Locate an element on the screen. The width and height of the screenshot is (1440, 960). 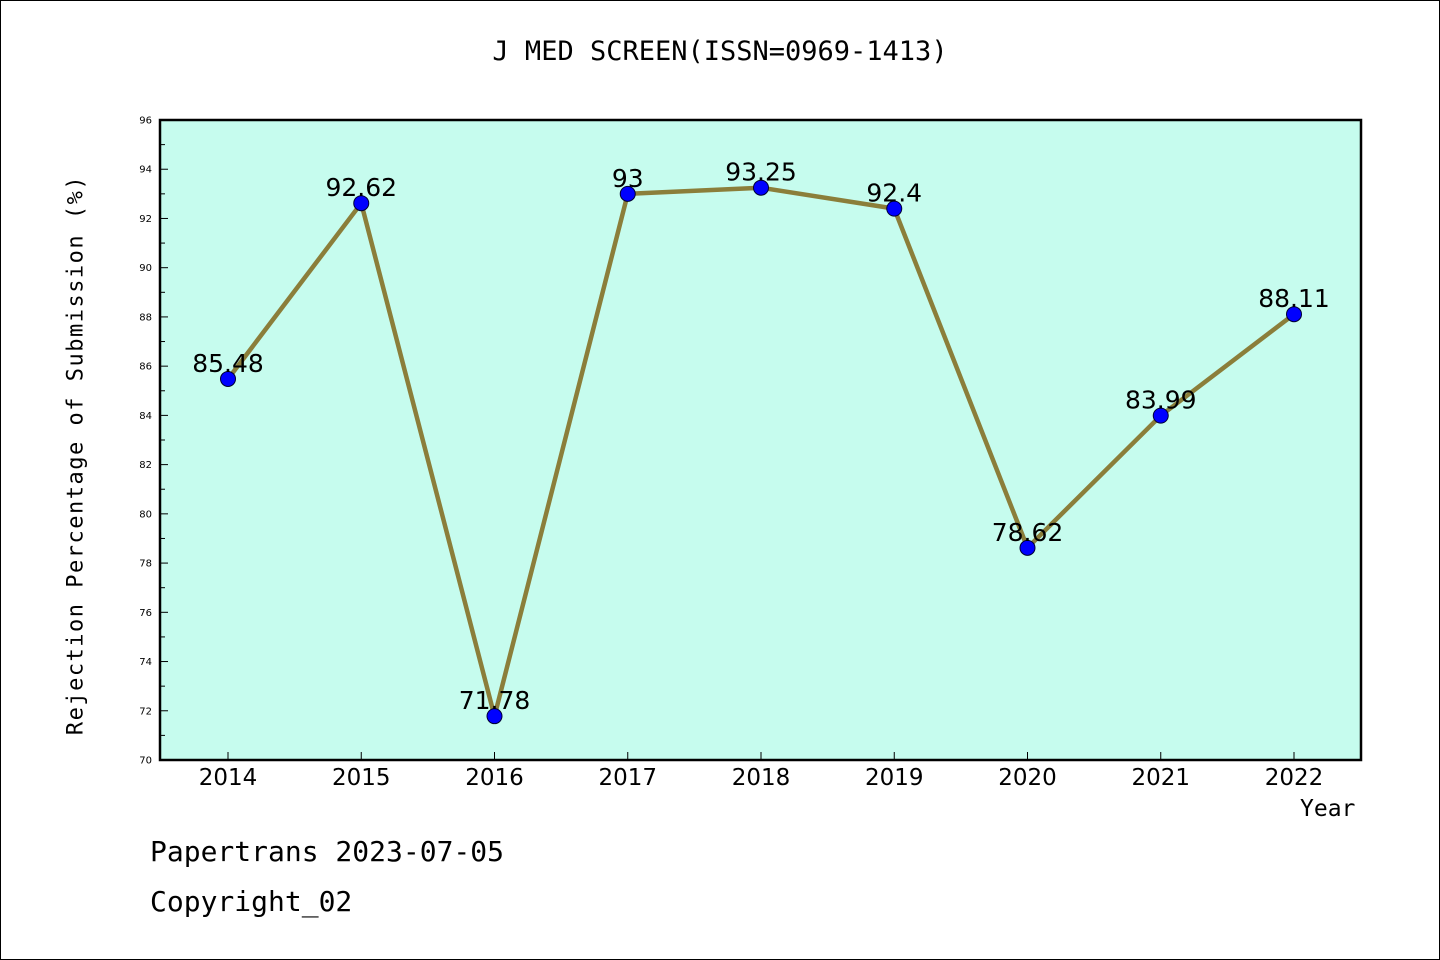
x-tick-label: 2018 is located at coordinates (761, 778).